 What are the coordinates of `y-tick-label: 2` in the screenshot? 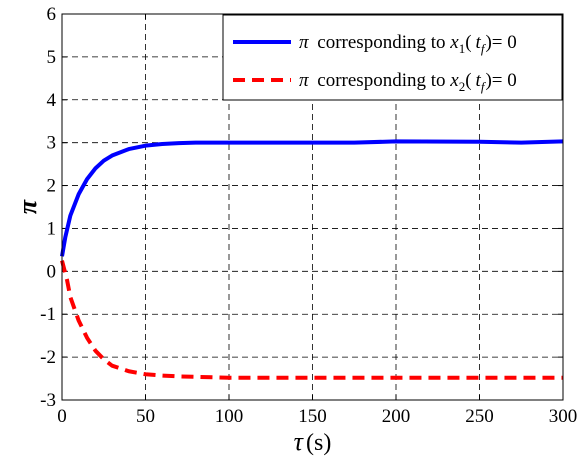 It's located at (52, 186).